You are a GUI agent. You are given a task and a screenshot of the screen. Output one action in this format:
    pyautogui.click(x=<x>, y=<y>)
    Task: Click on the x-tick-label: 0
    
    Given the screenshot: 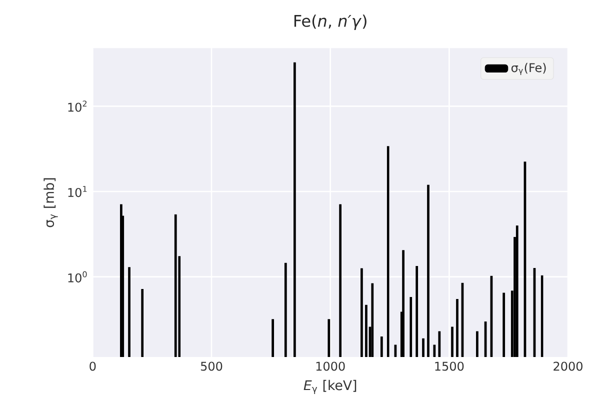 What is the action you would take?
    pyautogui.click(x=93, y=366)
    